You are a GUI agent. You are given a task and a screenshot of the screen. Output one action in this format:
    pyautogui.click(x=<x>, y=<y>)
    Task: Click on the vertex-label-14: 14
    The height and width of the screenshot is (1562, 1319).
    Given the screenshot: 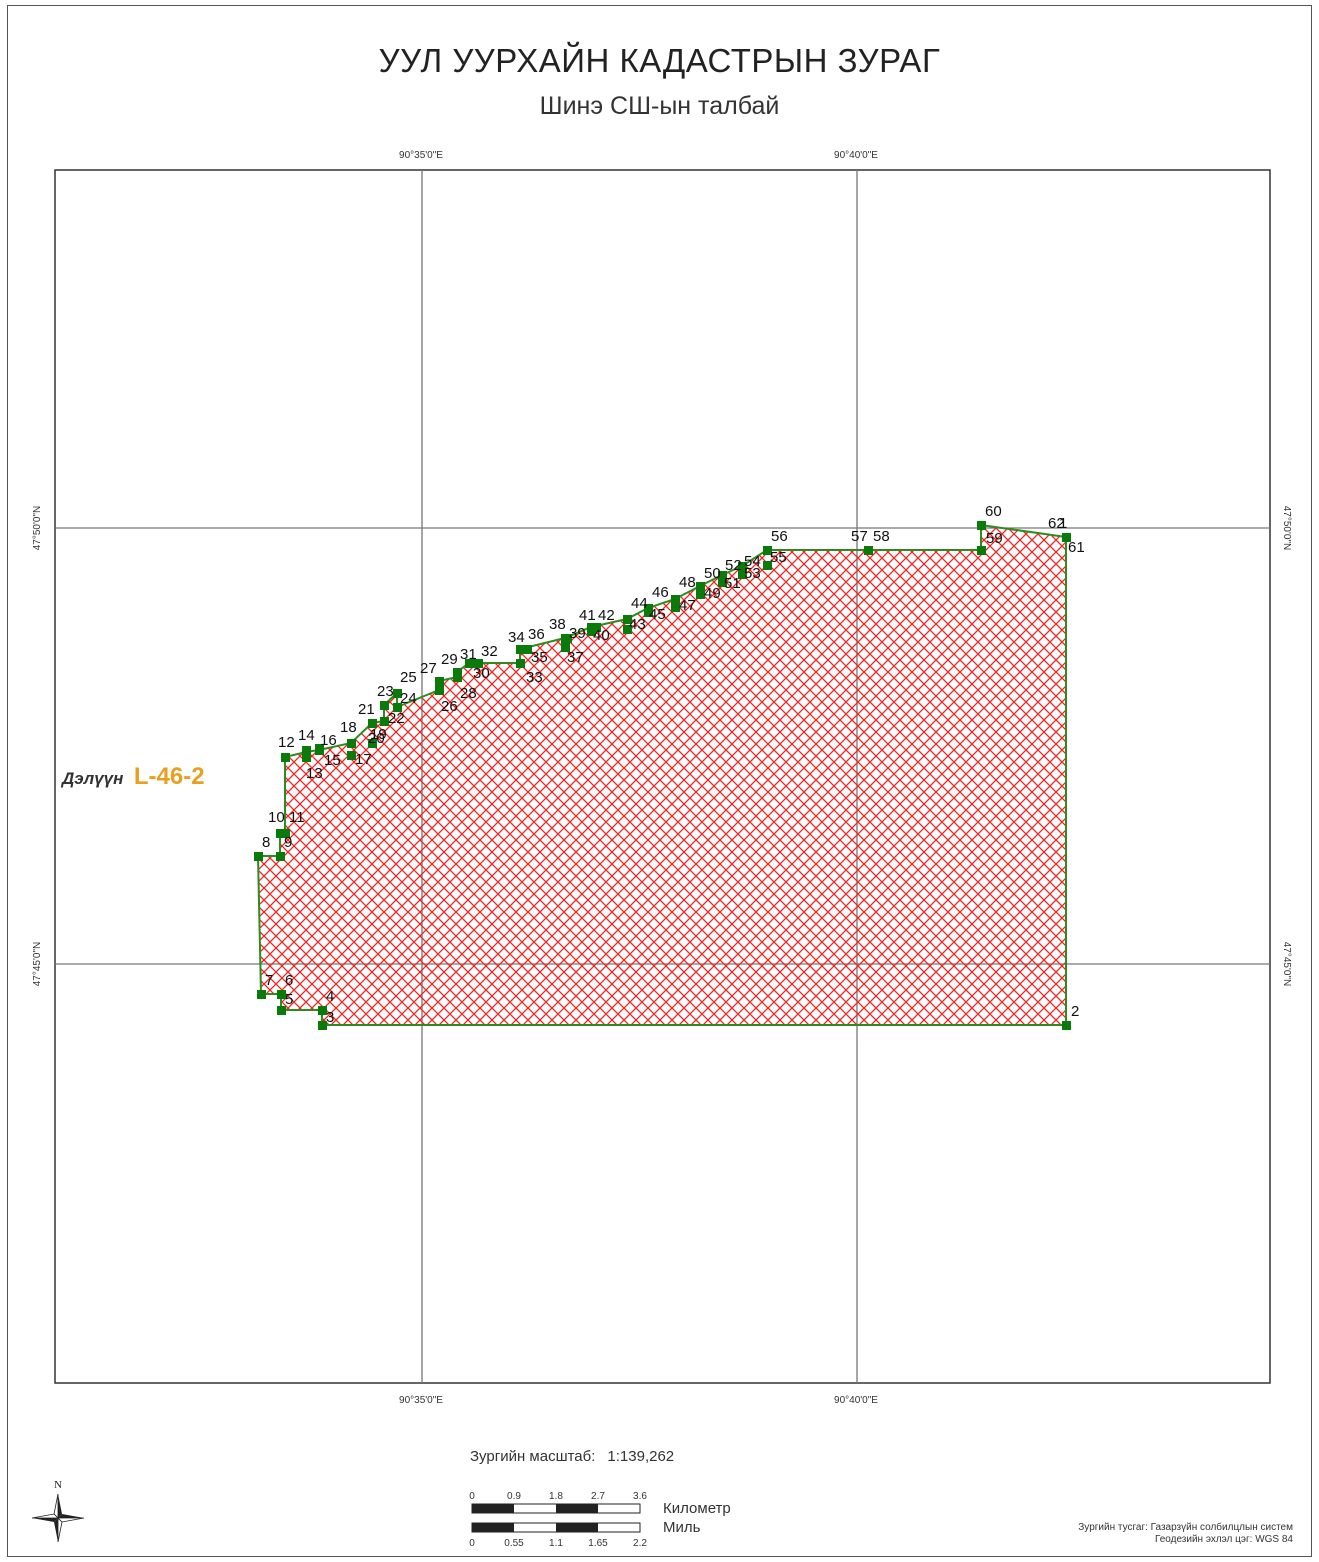 What is the action you would take?
    pyautogui.click(x=306, y=735)
    